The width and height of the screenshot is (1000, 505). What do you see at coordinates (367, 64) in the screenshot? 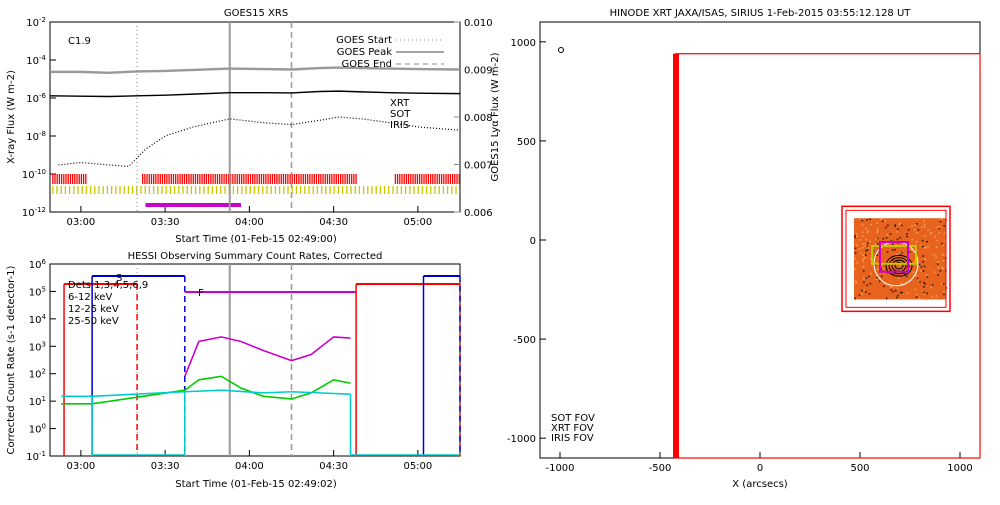
I see `legend-goes-end: GOES End` at bounding box center [367, 64].